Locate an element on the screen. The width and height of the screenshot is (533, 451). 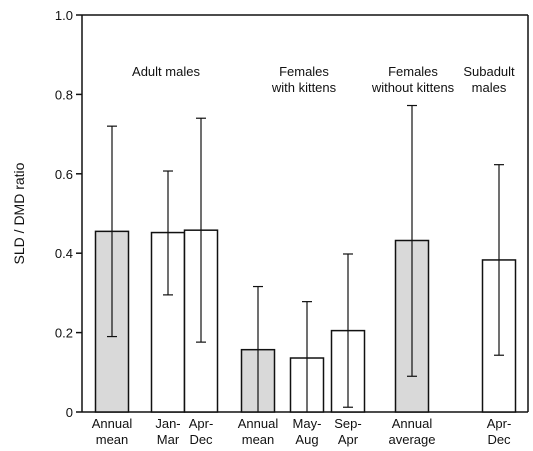
y-tick-label: 0.6 is located at coordinates (64, 174).